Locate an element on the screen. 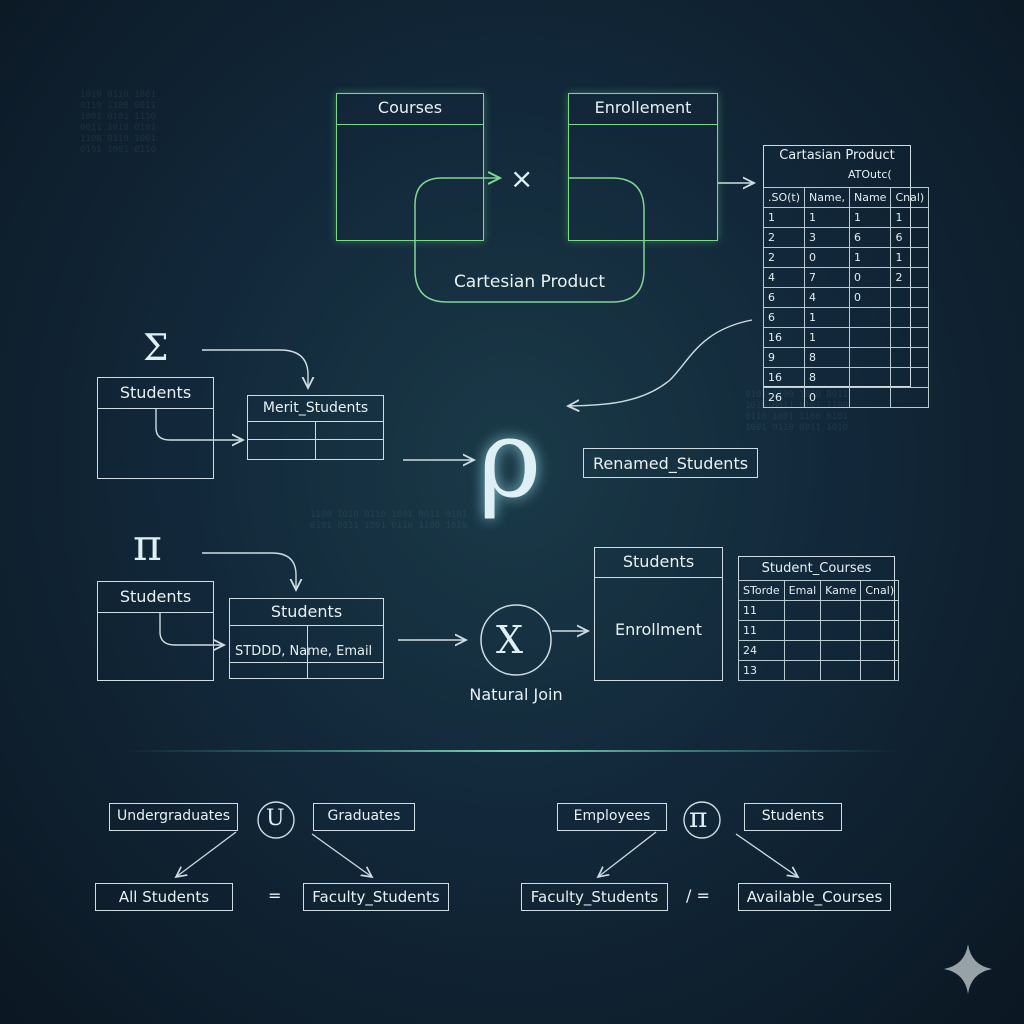 The height and width of the screenshot is (1024, 1024). table-row: 16 8 is located at coordinates (846, 377).